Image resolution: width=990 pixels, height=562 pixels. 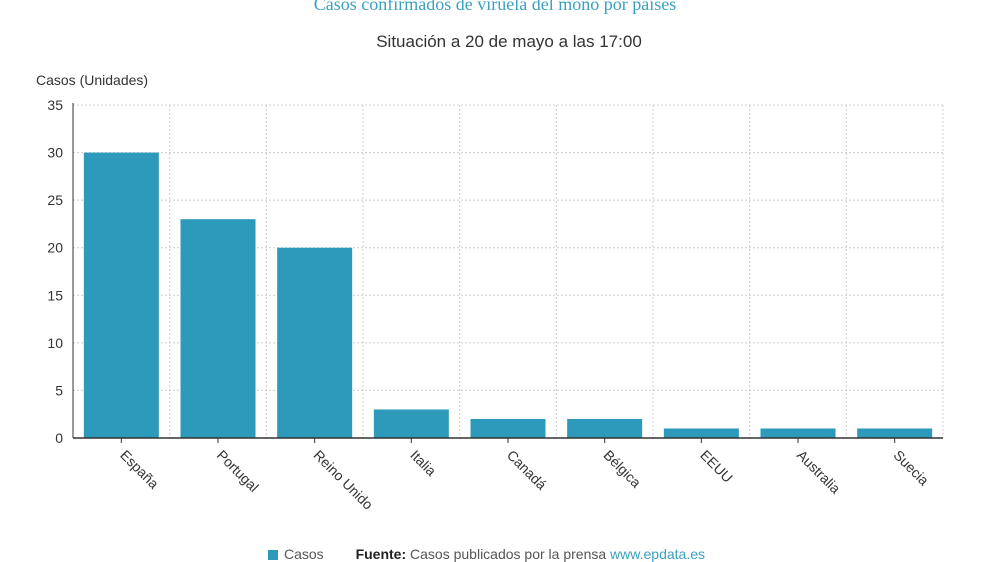 I want to click on y-axis-ticks: 0 5 10 15 20 25 30 35, so click(x=55, y=271).